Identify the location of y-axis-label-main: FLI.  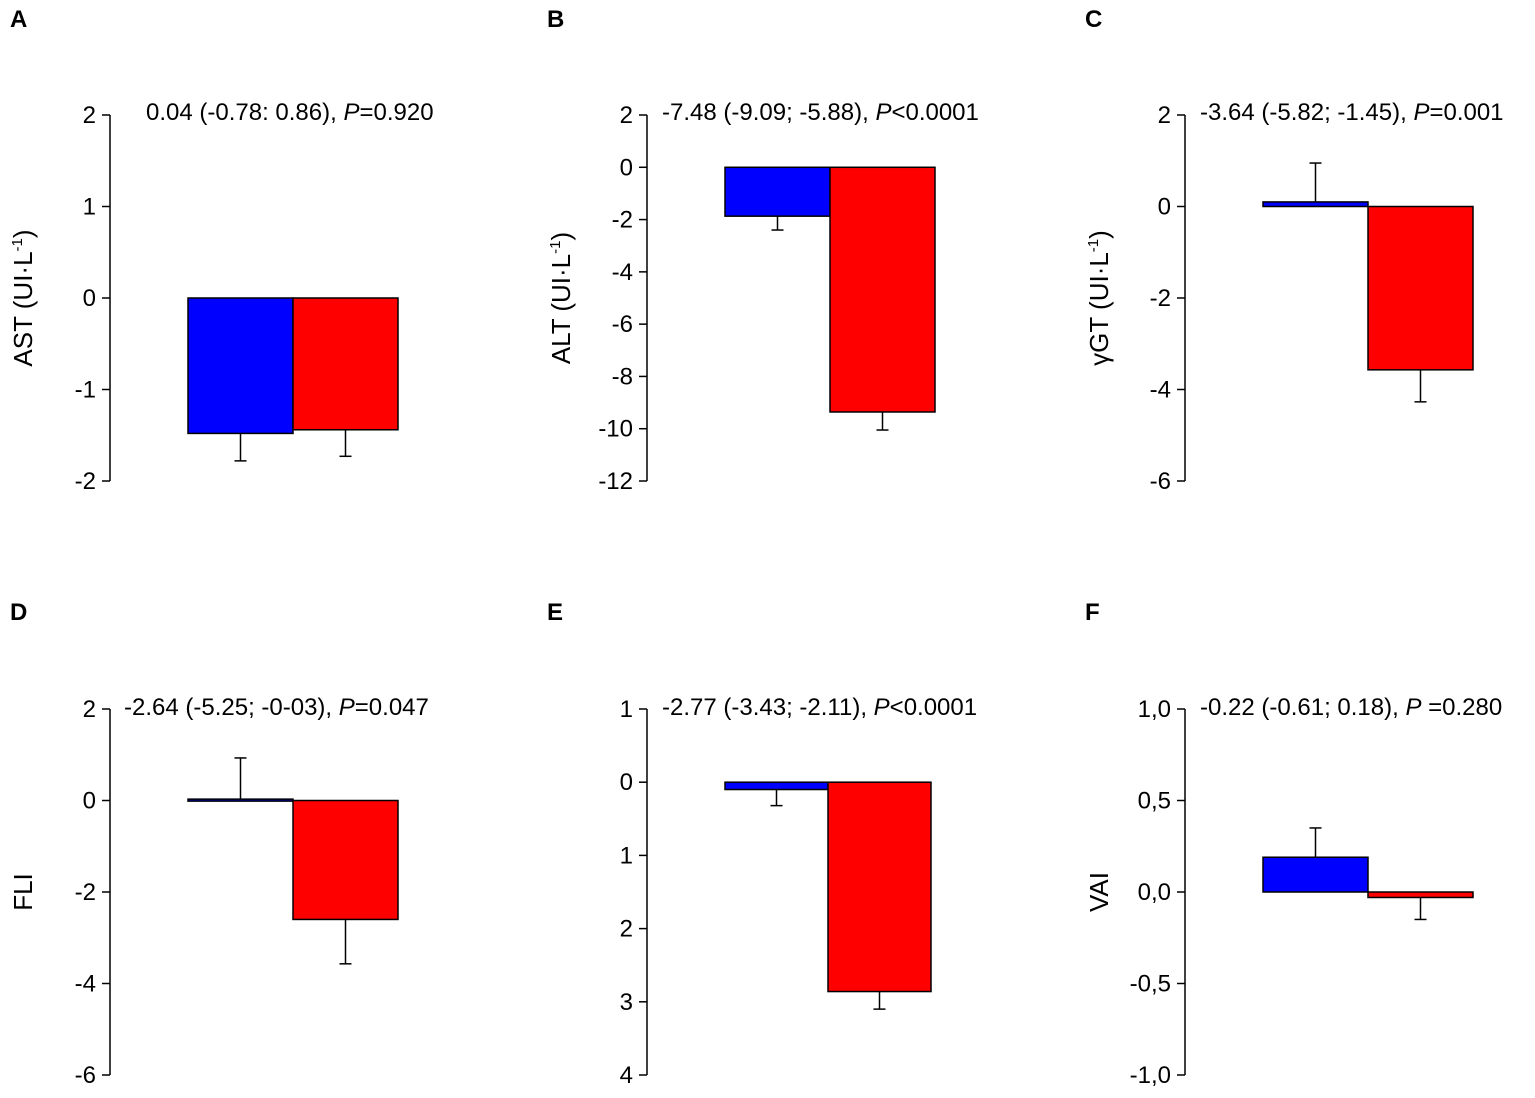
(23, 892).